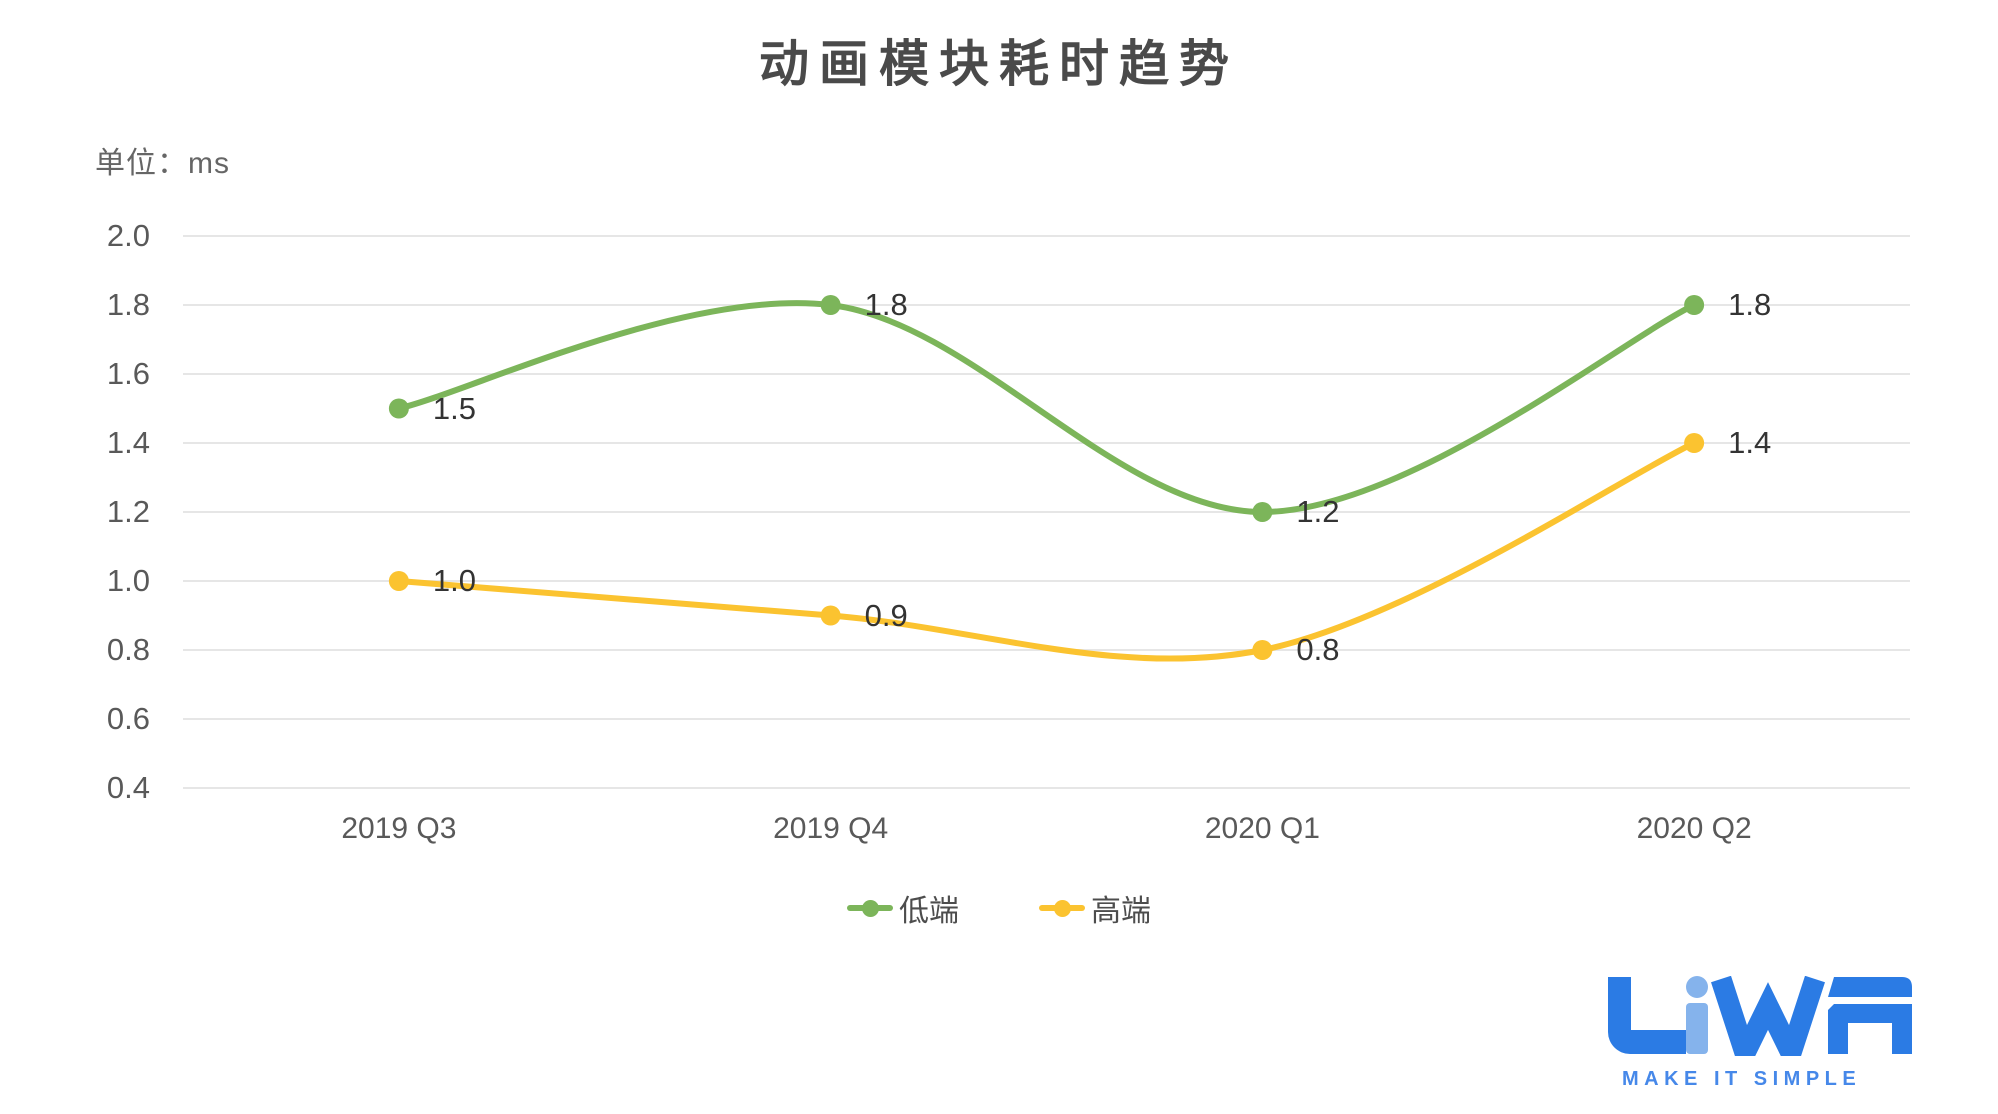 Image resolution: width=1998 pixels, height=1114 pixels. What do you see at coordinates (128, 580) in the screenshot?
I see `y-tick-label: 1.0` at bounding box center [128, 580].